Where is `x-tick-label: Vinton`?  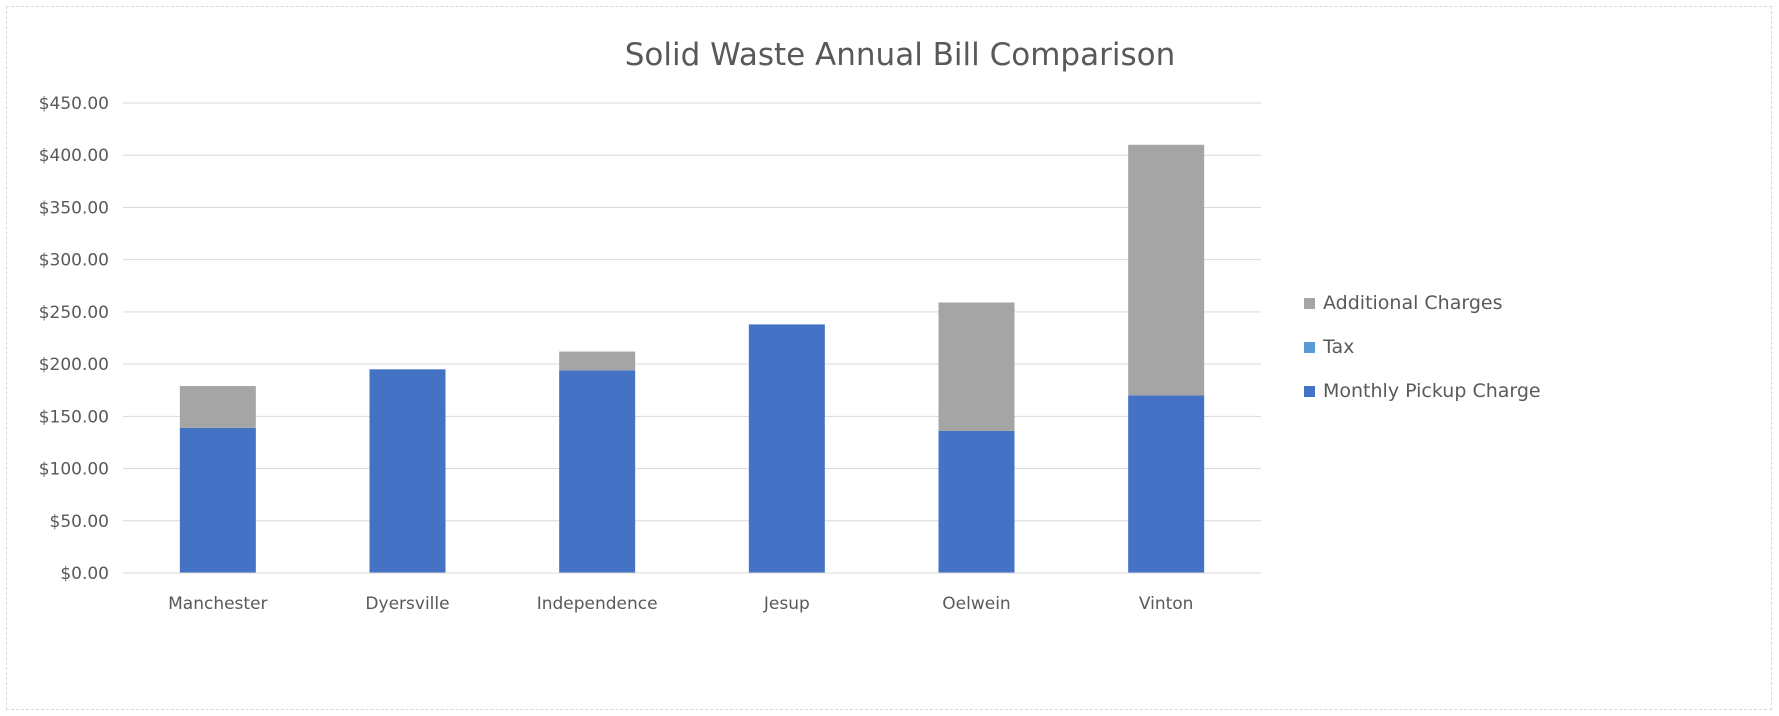
x-tick-label: Vinton is located at coordinates (1166, 604).